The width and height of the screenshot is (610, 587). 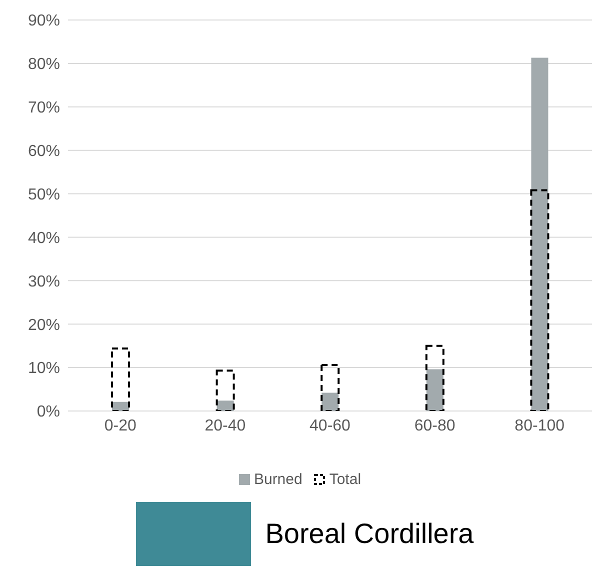 I want to click on text: Boreal Cordillera, so click(x=369, y=534).